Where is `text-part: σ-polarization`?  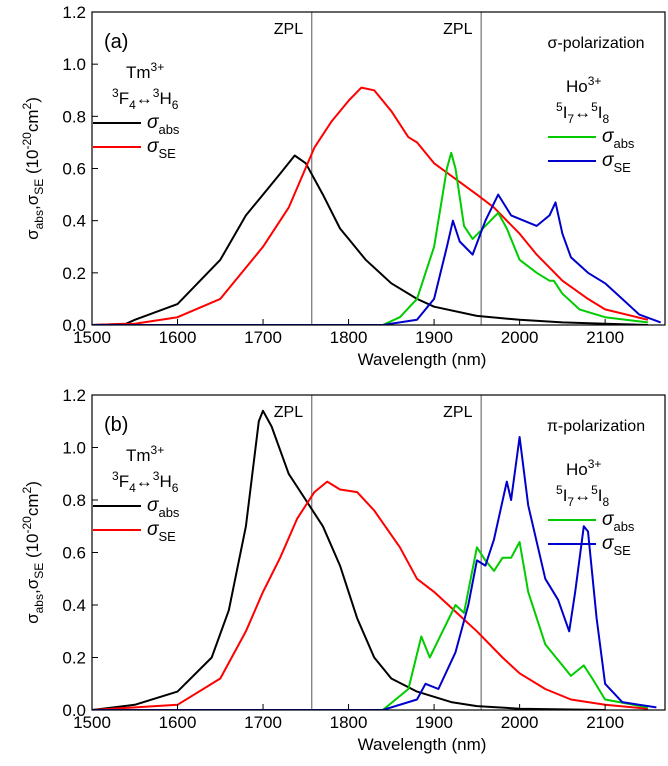
text-part: σ-polarization is located at coordinates (595, 43).